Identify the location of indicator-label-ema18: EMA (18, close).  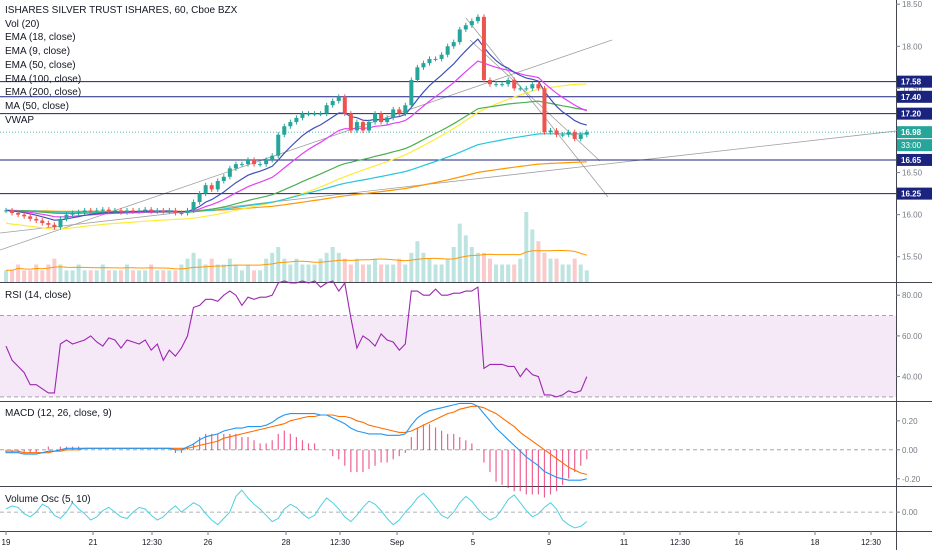
(40, 38).